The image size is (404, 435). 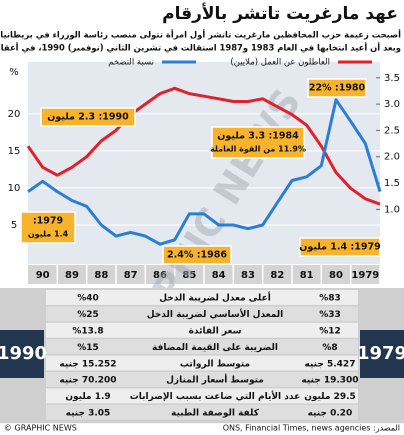 What do you see at coordinates (329, 381) in the screenshot?
I see `value-right: 19.300 جنيه` at bounding box center [329, 381].